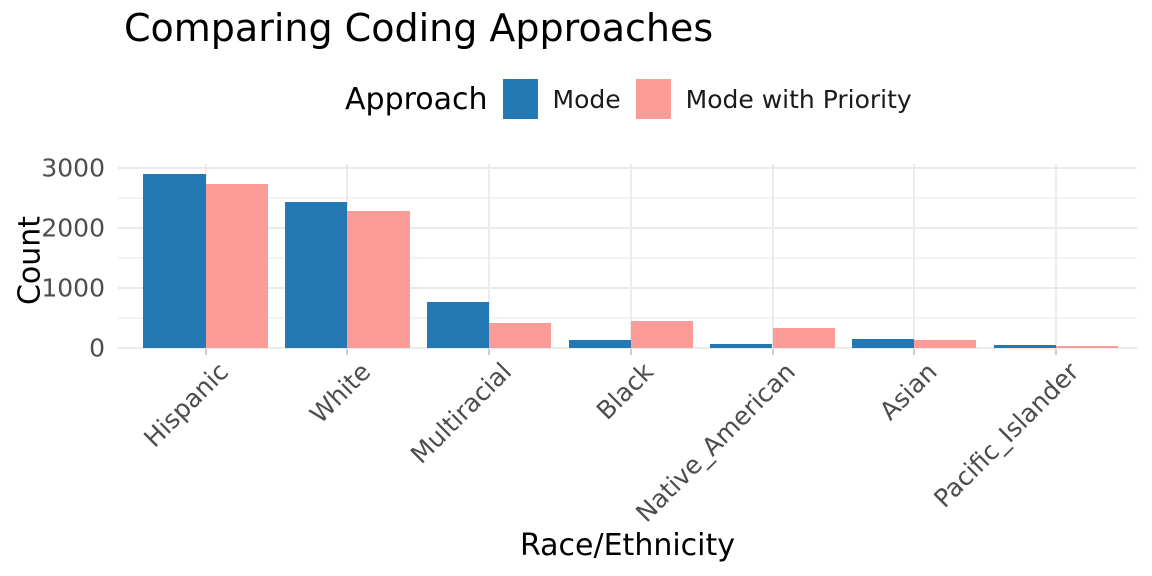 Image resolution: width=1152 pixels, height=576 pixels. I want to click on legend-item-mode-with-priority: Mode with Priority, so click(773, 99).